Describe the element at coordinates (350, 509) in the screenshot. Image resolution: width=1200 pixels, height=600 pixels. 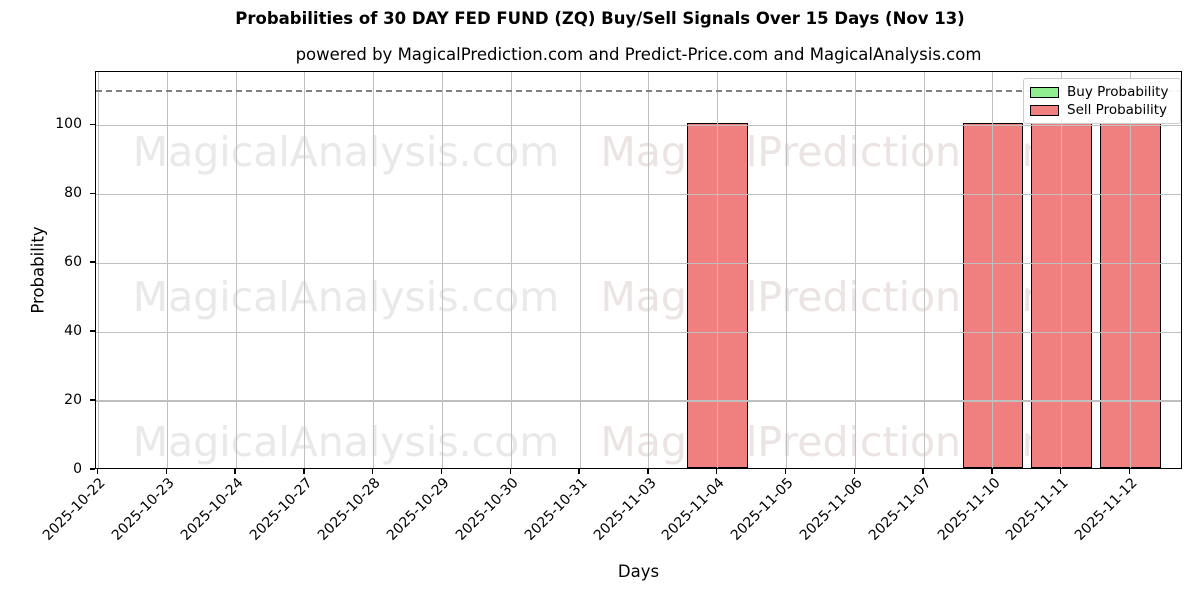
I see `x-tick-label: 2025-10-28` at that location.